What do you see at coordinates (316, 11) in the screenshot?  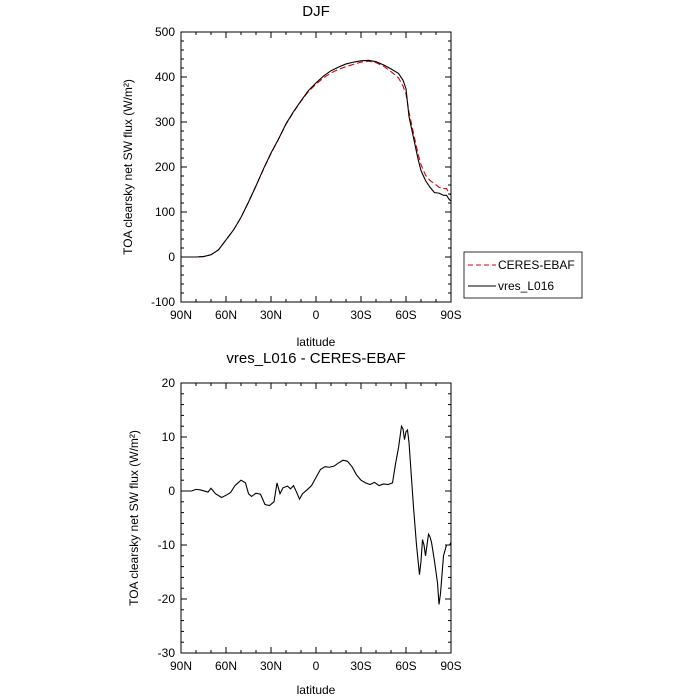 I see `top-panel-title: DJF` at bounding box center [316, 11].